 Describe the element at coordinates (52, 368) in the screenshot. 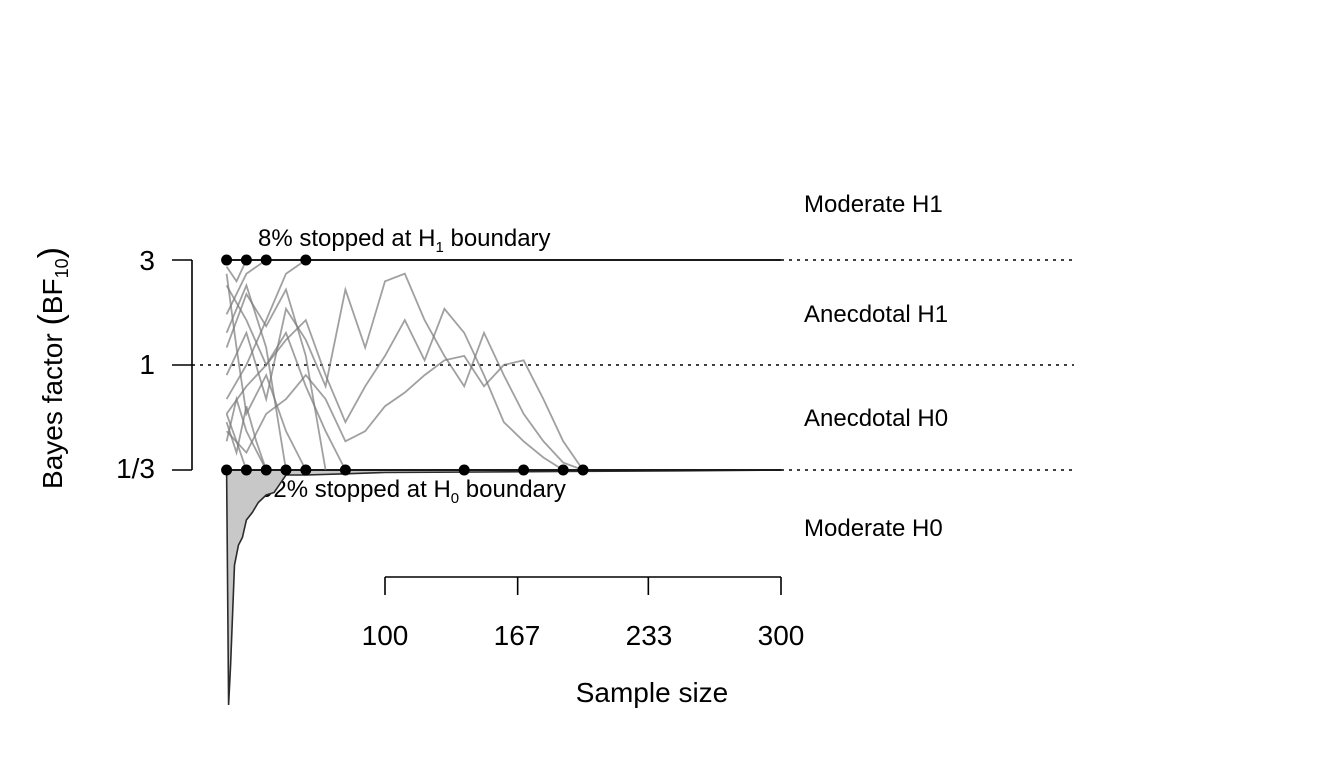

I see `y-axis-label: Bayes factor (BF10)` at that location.